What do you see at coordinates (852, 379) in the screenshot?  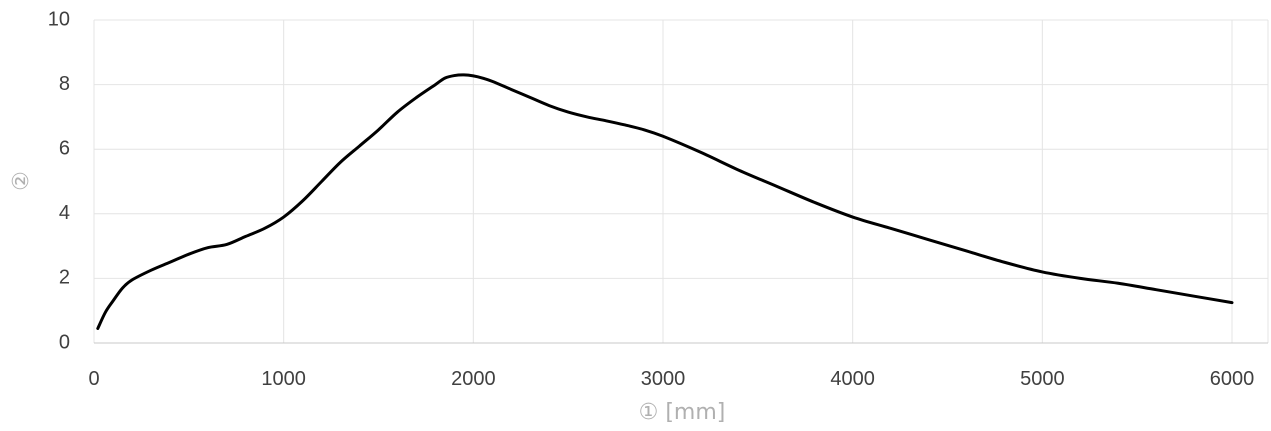 I see `x-tick-label: 4000` at bounding box center [852, 379].